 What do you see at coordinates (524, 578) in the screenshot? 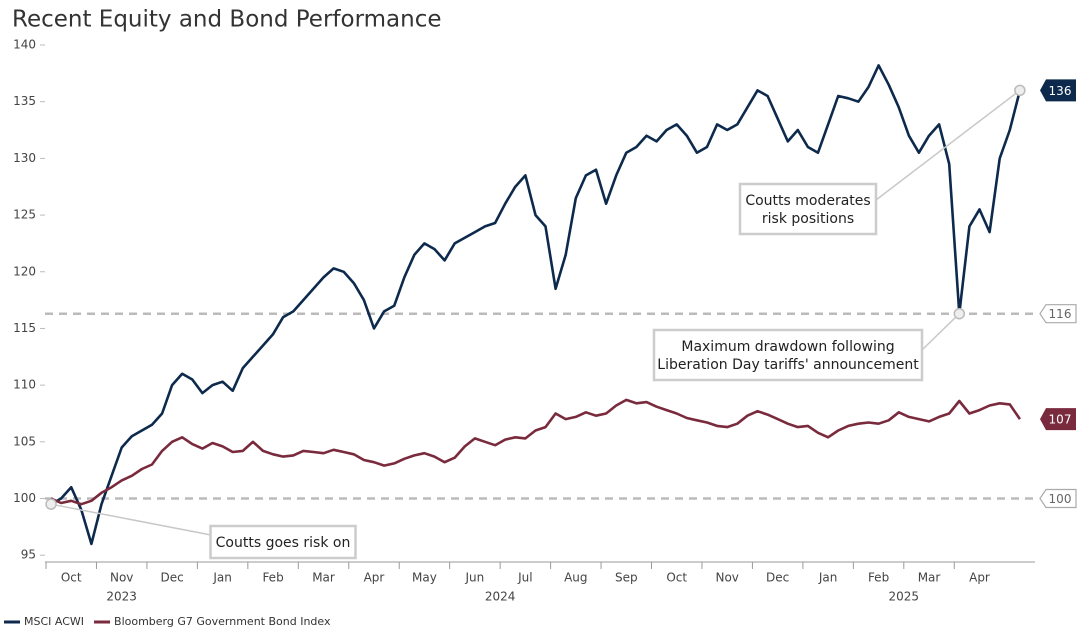
I see `x-tick-label: Jul` at bounding box center [524, 578].